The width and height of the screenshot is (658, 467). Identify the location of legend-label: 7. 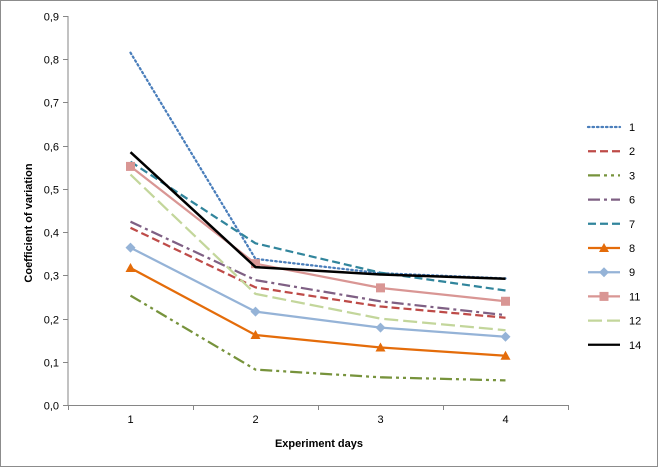
(632, 225).